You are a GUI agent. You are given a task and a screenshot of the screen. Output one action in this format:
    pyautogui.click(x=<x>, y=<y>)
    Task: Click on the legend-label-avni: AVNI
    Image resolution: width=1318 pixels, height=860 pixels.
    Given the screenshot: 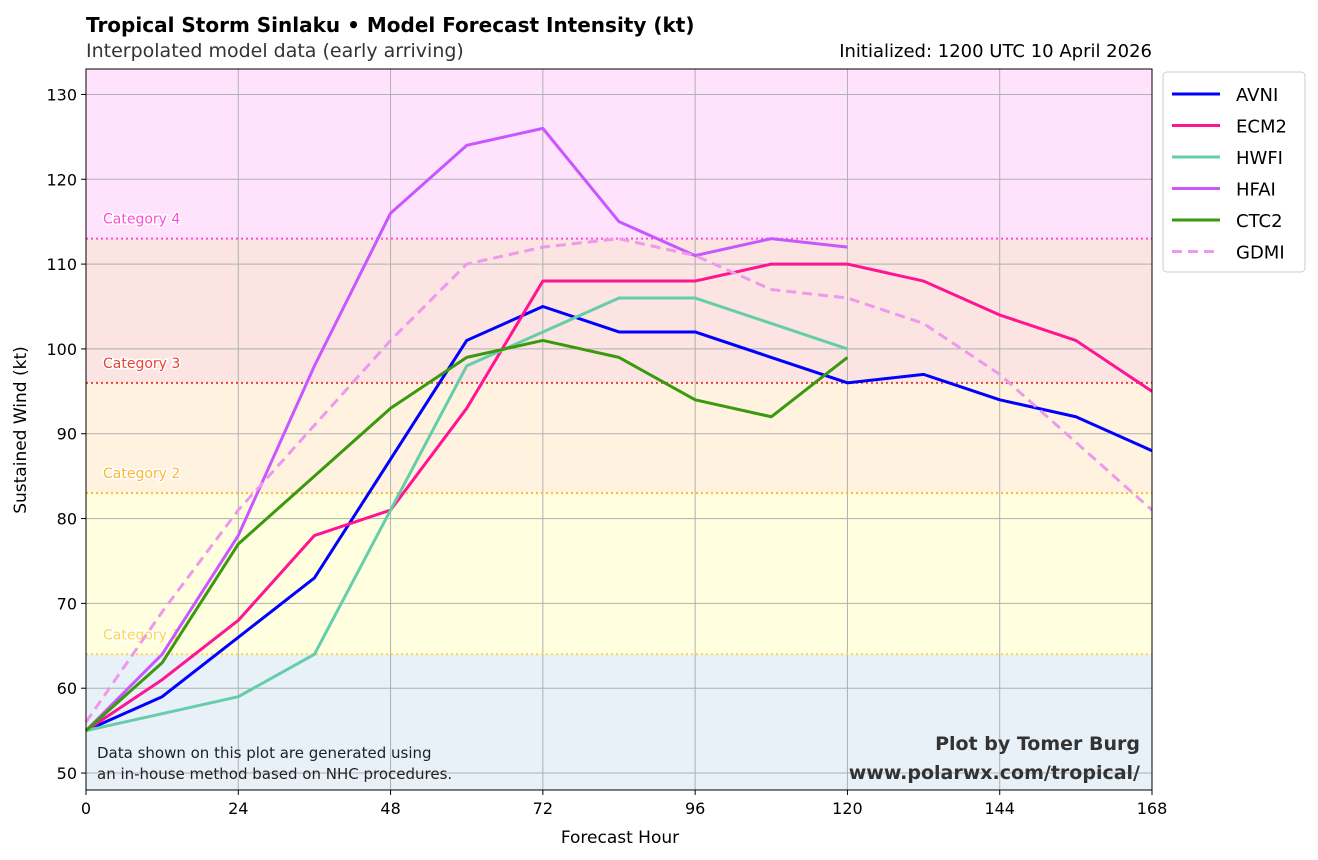 What is the action you would take?
    pyautogui.click(x=1257, y=95)
    